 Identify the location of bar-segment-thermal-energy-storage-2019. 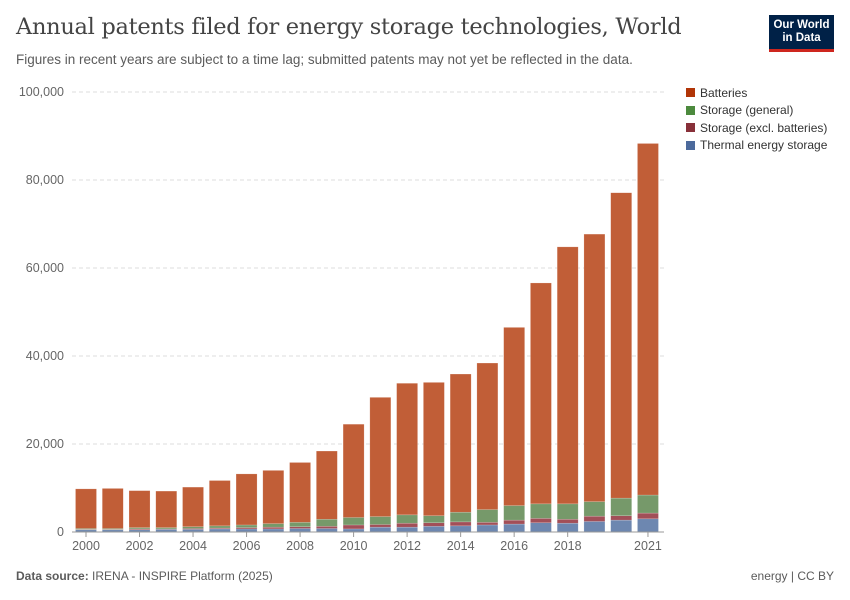
(594, 526).